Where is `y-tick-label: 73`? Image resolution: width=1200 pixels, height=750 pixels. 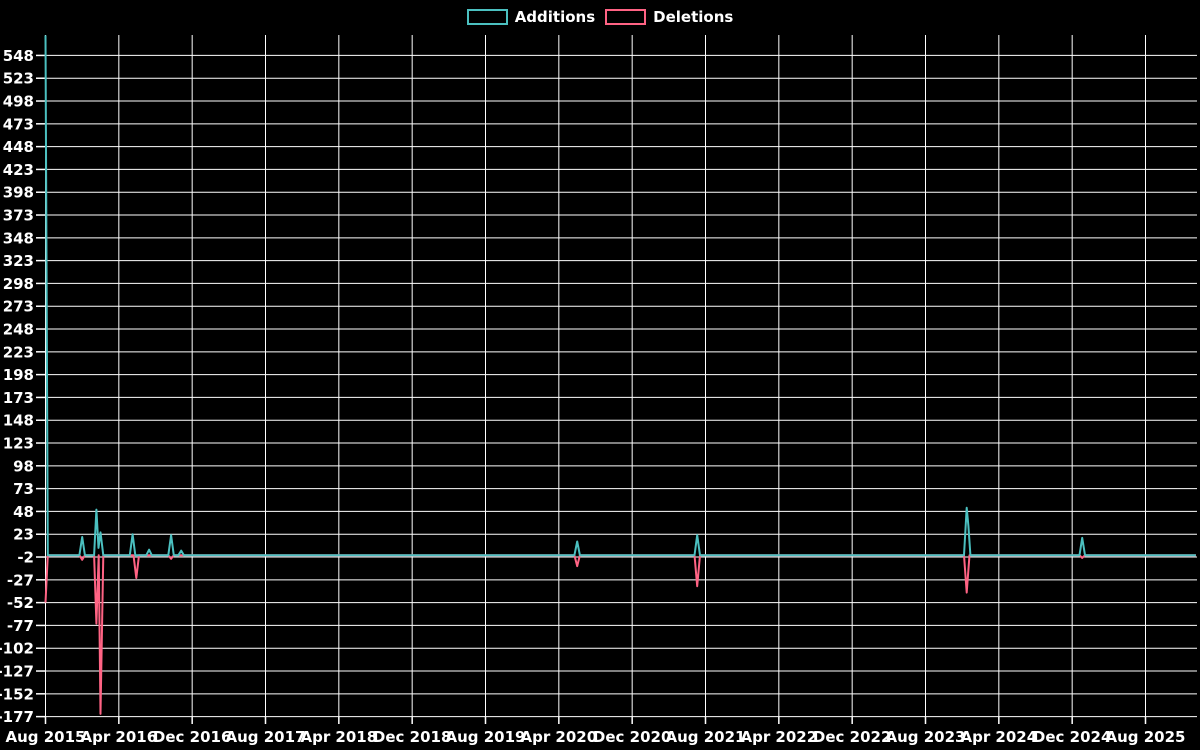
y-tick-label: 73 is located at coordinates (23, 489).